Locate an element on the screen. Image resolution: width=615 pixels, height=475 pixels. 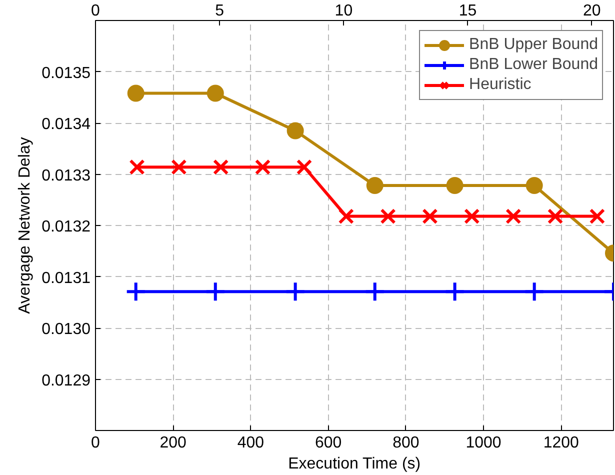
x-axis-title: Execution Time (s) is located at coordinates (354, 464).